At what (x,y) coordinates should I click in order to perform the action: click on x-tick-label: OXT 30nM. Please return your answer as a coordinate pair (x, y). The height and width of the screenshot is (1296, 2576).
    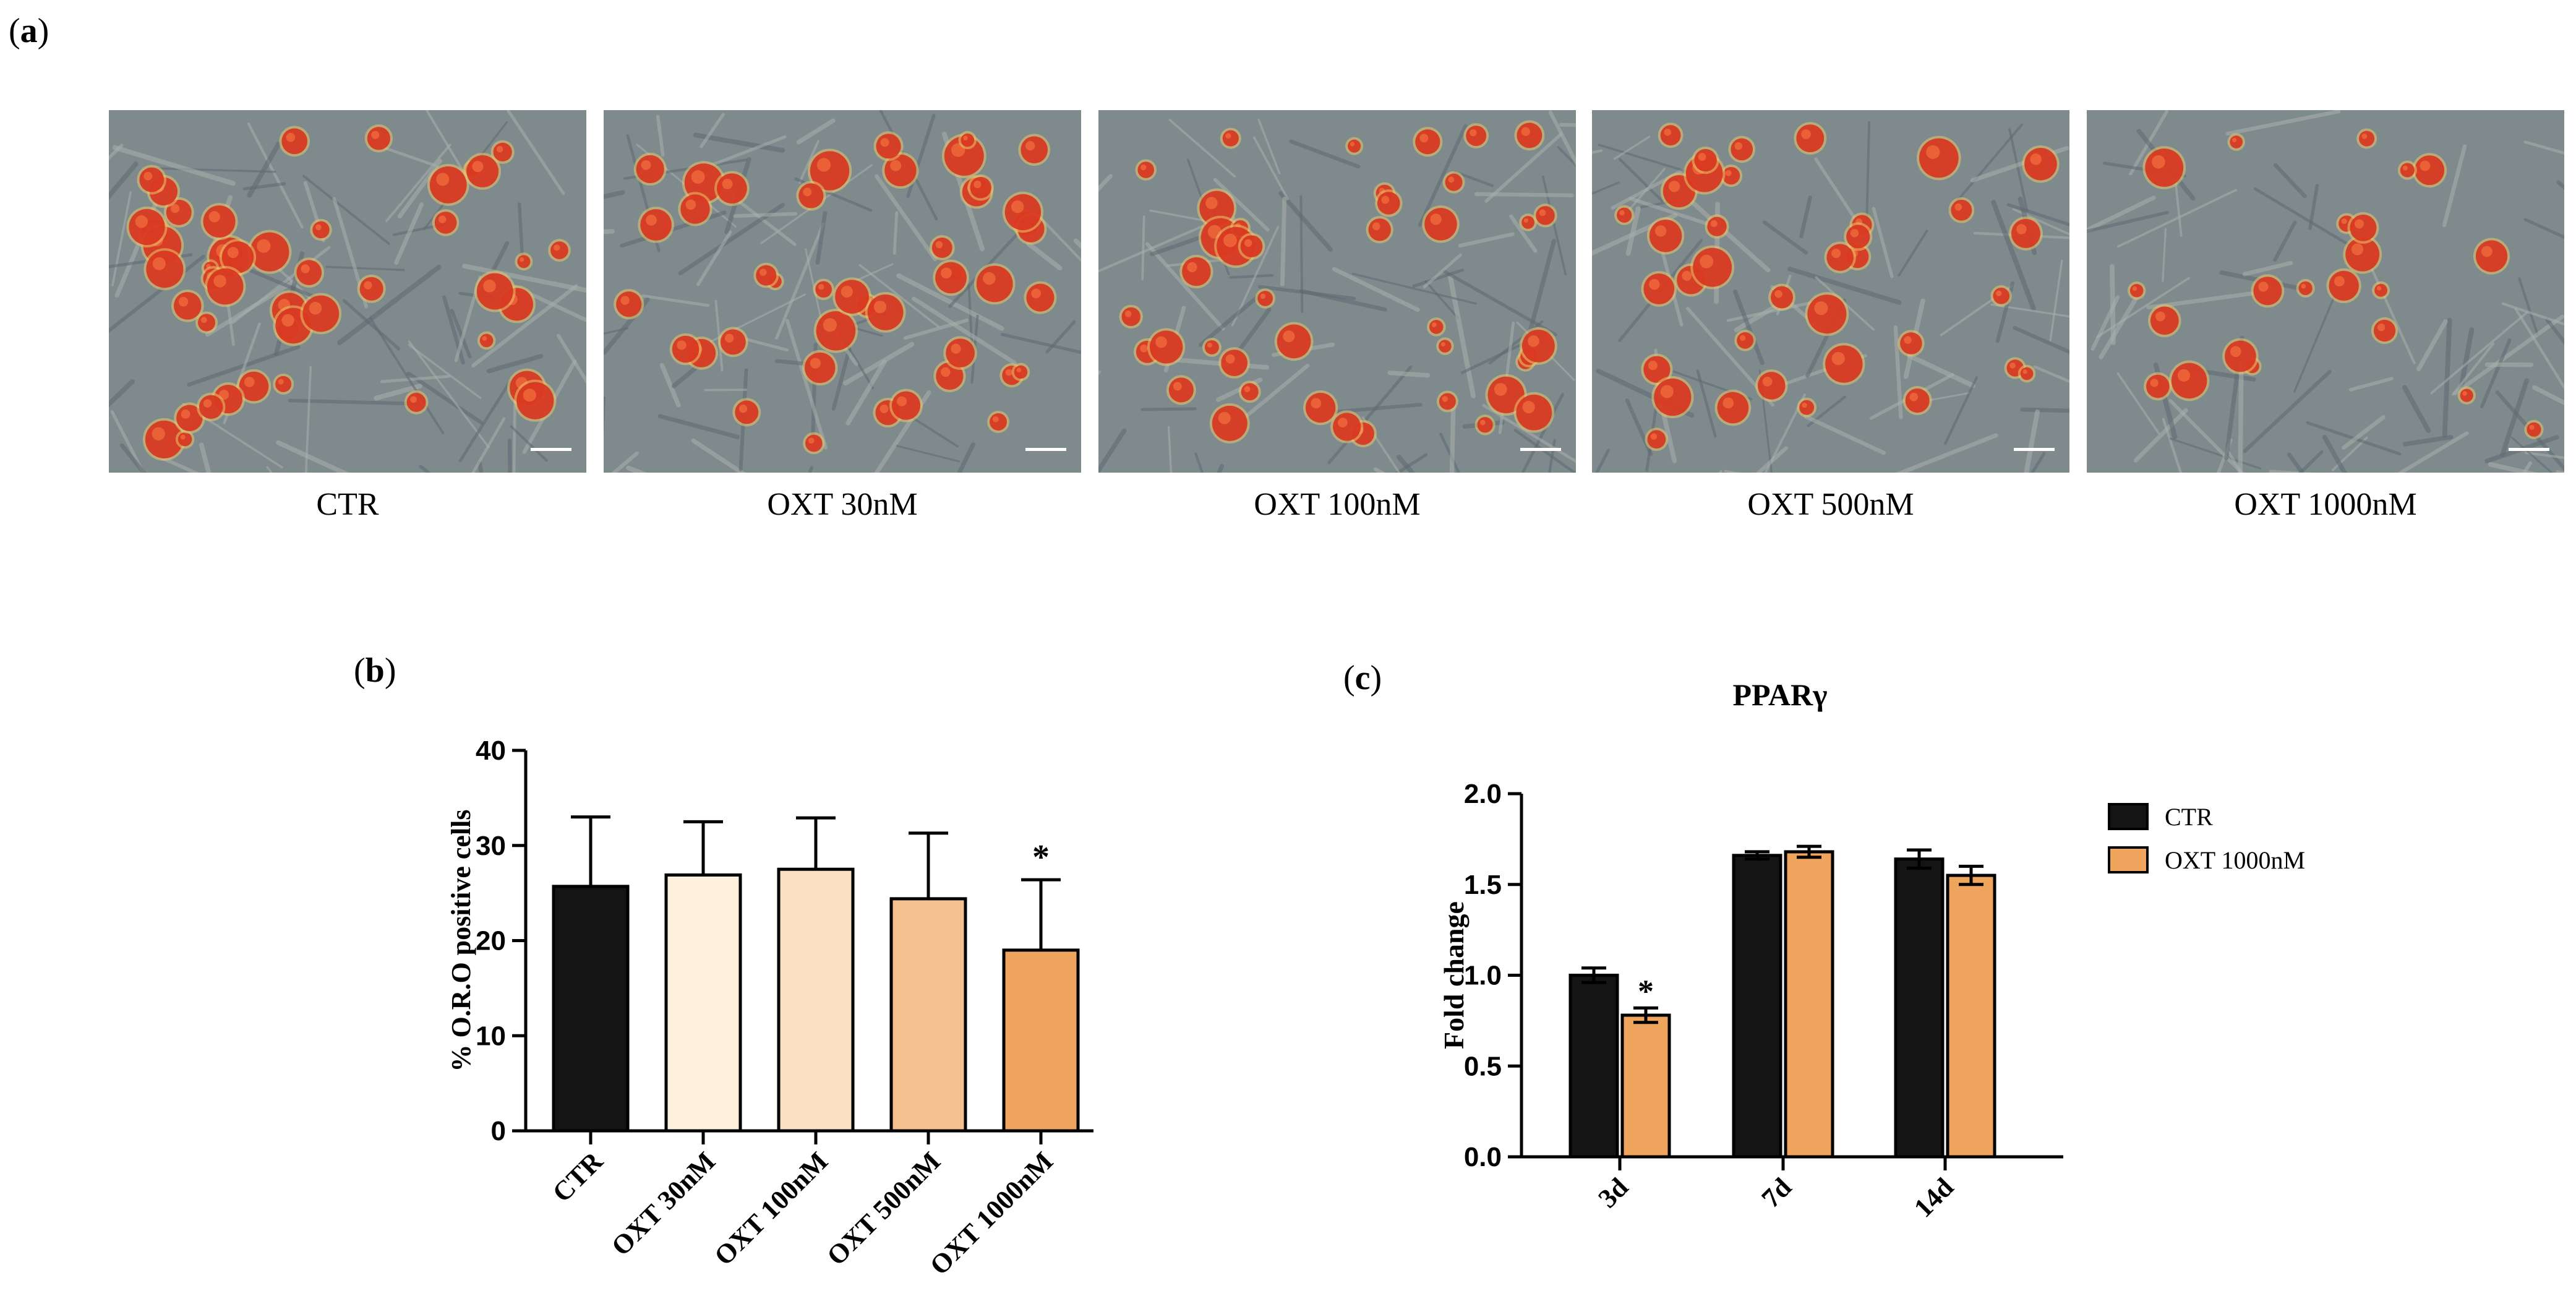
    Looking at the image, I should click on (663, 1203).